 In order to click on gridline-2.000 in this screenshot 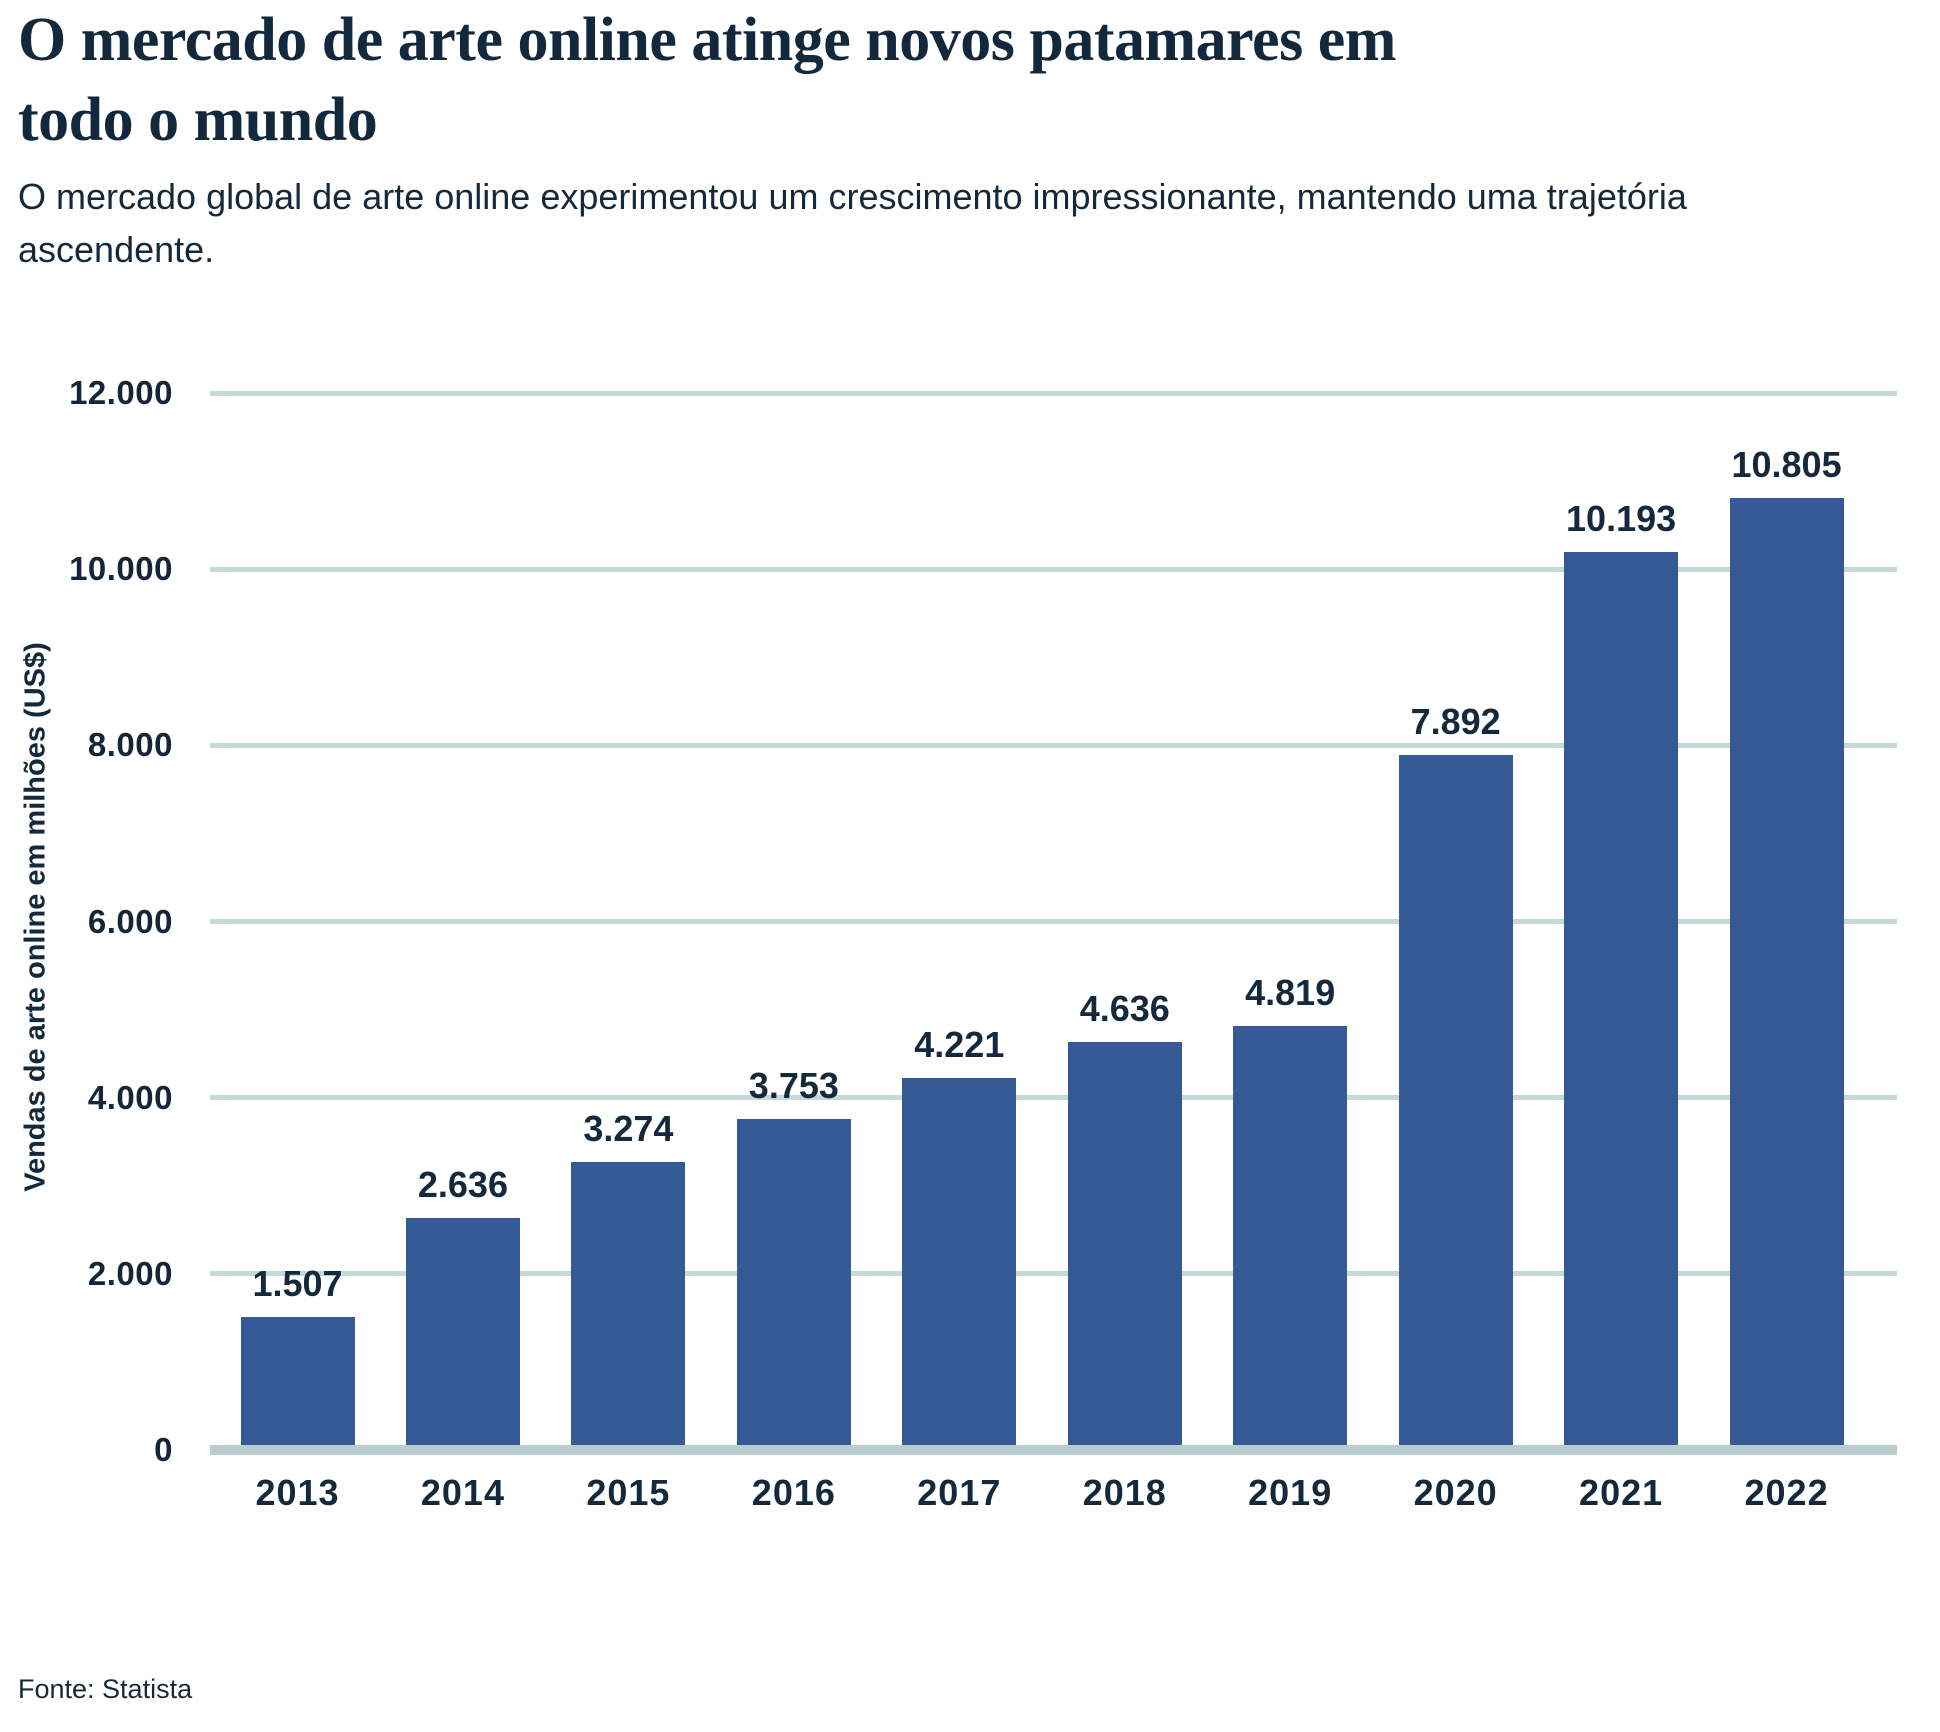, I will do `click(1053, 1274)`.